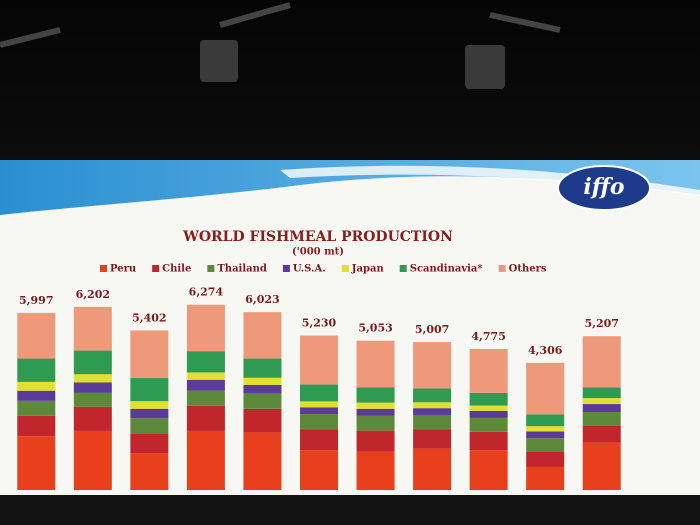  Describe the element at coordinates (206, 292) in the screenshot. I see `total-label: 6,274` at that location.